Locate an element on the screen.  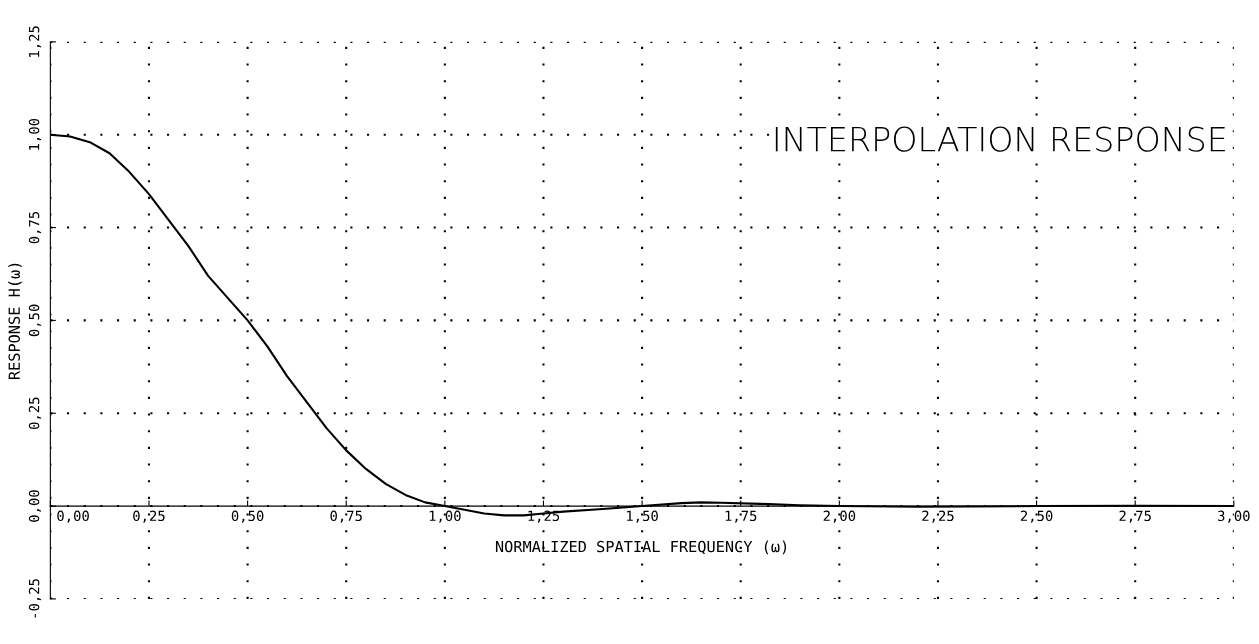
x-tick-label: 0,75 is located at coordinates (346, 516).